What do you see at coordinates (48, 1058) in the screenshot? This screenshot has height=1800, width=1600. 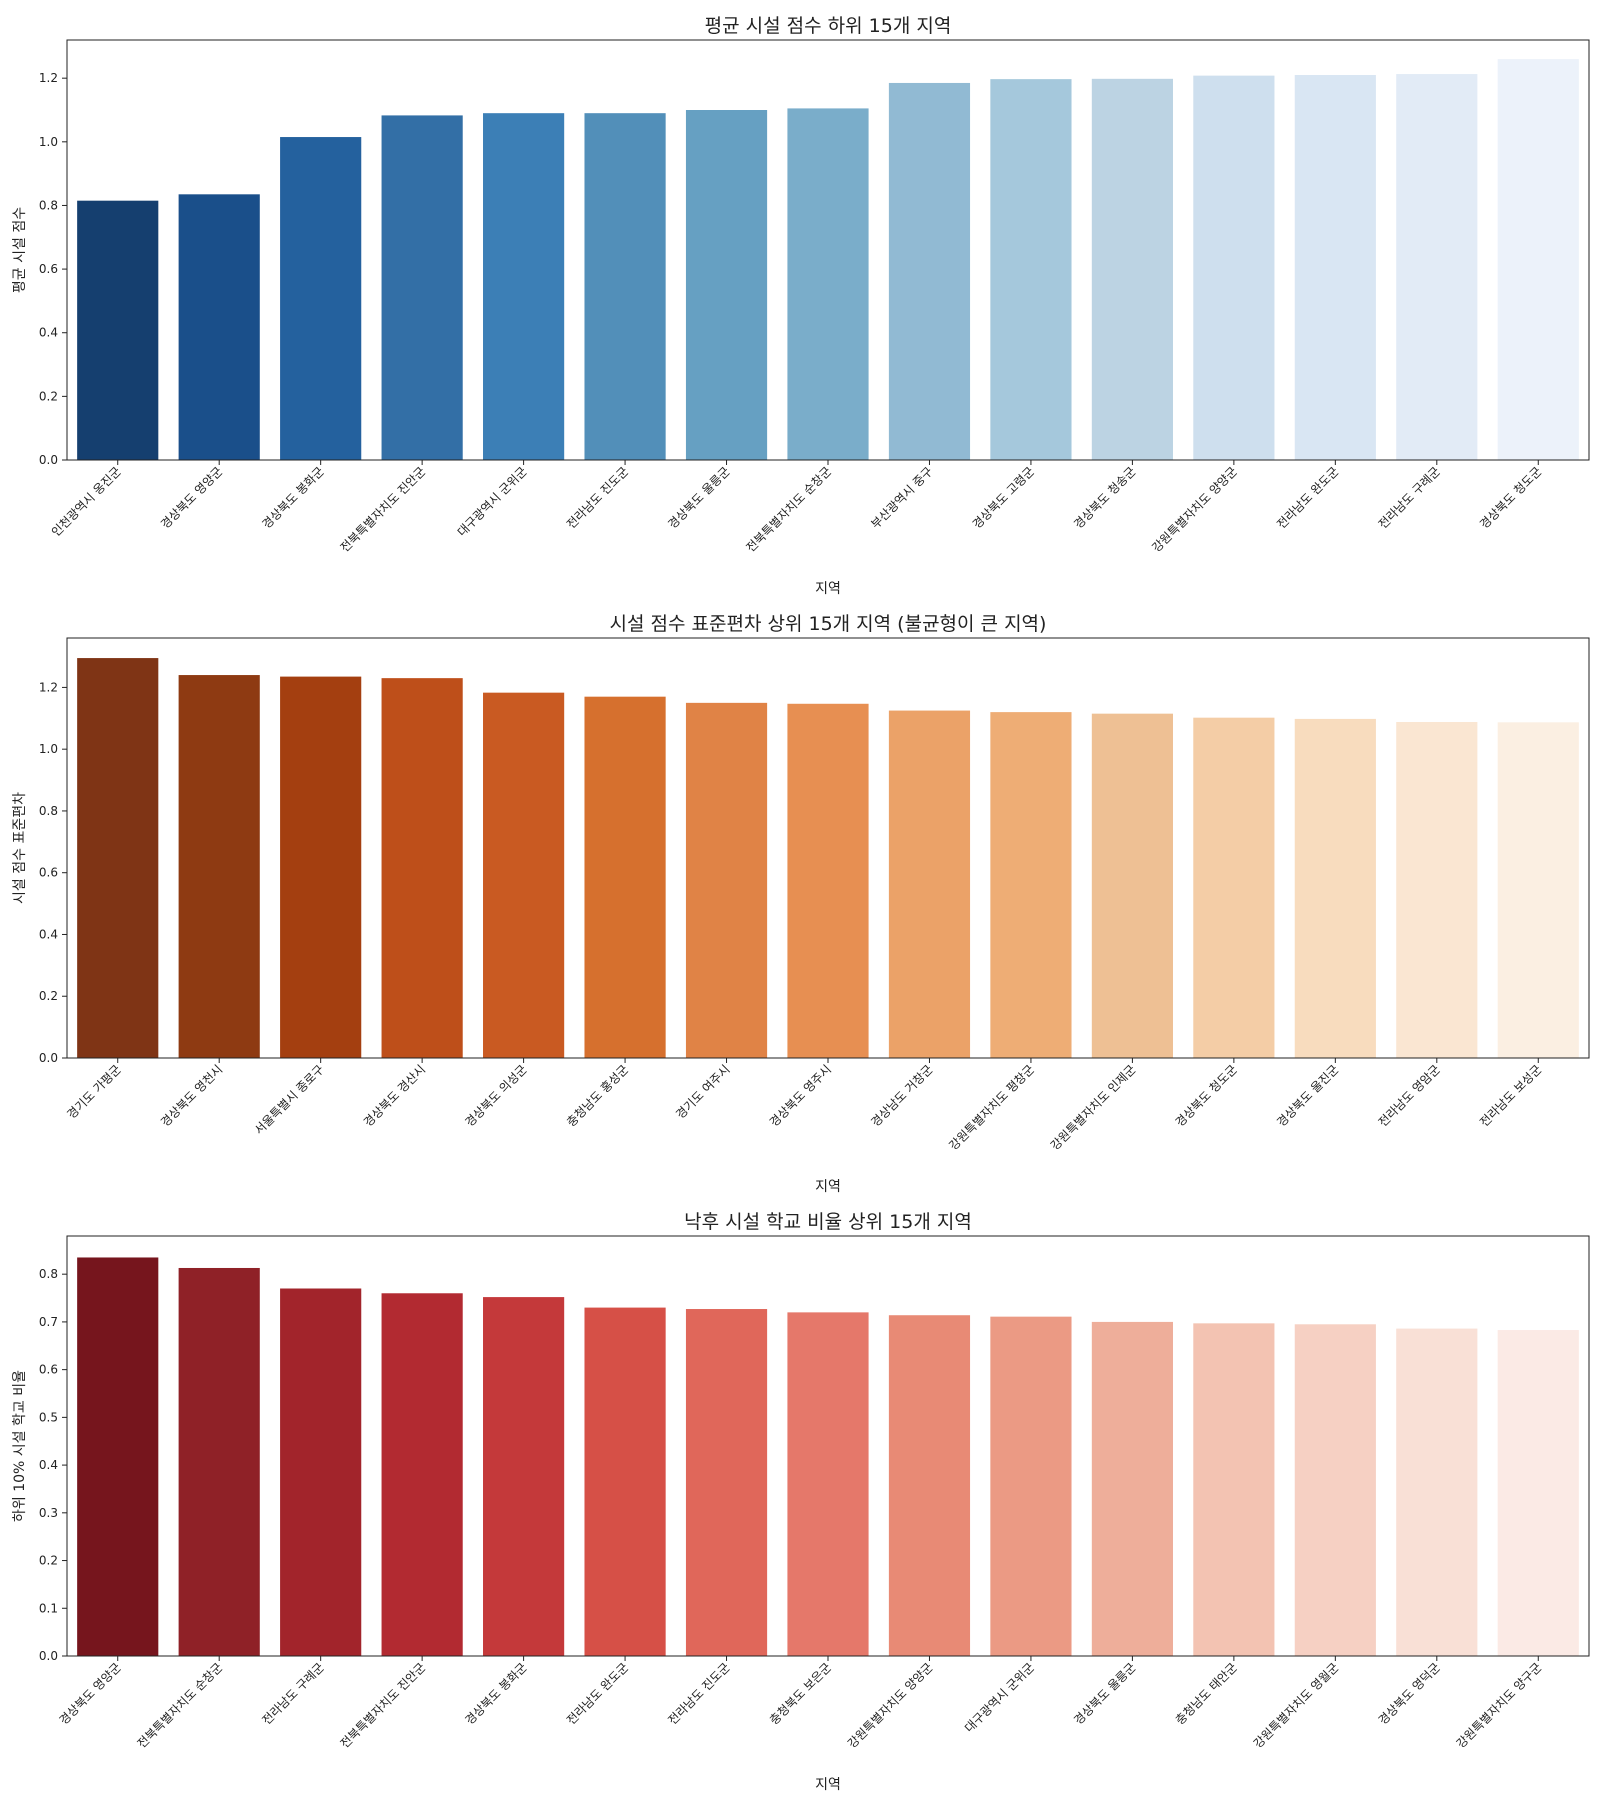 I see `y-tick-label: 0.0` at bounding box center [48, 1058].